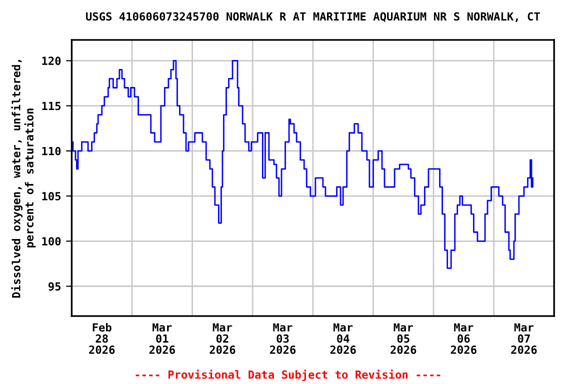 This screenshot has height=384, width=576. What do you see at coordinates (313, 17) in the screenshot?
I see `chart-title: USGS 410606073245700 NORWALK R AT MARITIME AQUARIUM NR S NORWALK, CT` at bounding box center [313, 17].